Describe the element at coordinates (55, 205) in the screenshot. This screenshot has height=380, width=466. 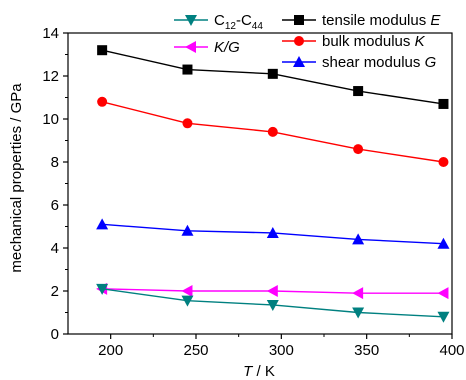
I see `y-tick-label: 6` at that location.